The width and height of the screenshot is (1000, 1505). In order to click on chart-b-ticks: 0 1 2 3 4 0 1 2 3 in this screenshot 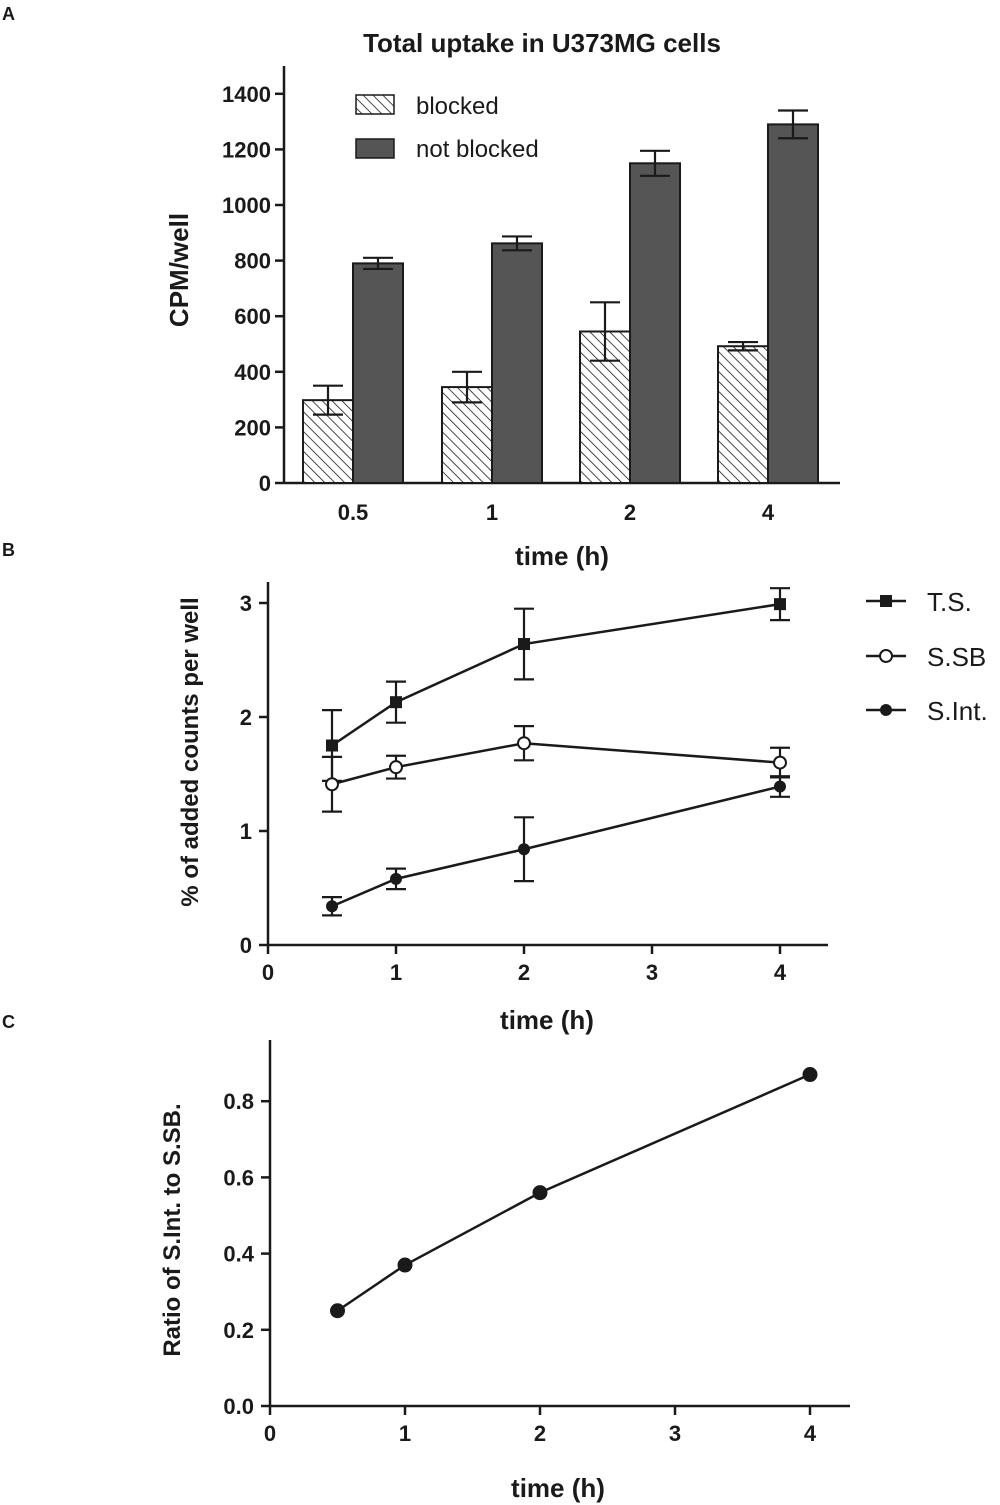, I will do `click(513, 788)`.